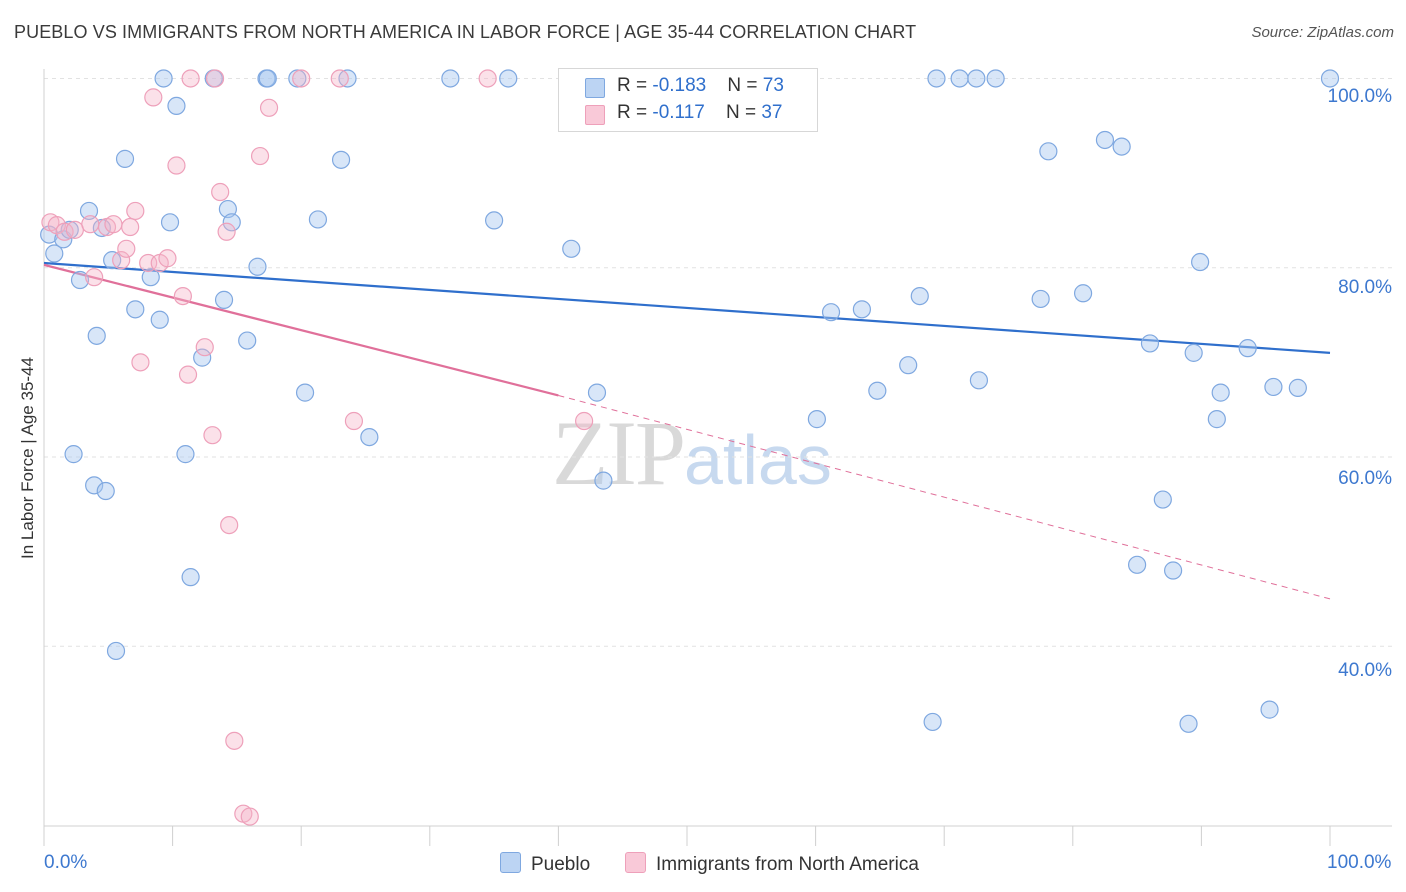  What do you see at coordinates (745, 85) in the screenshot?
I see `pueblo-n-label: N =` at bounding box center [745, 85].